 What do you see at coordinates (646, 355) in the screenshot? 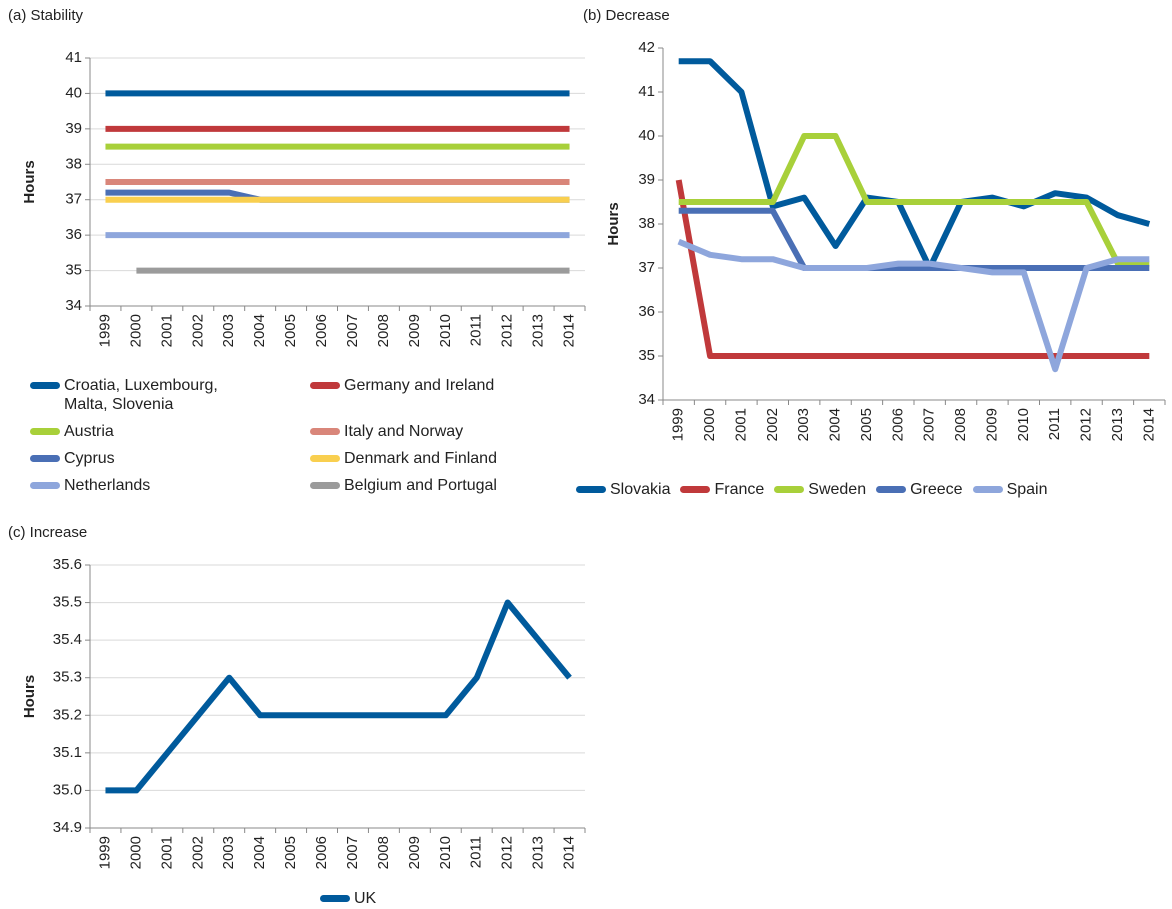
I see `y-tick-label: 35` at bounding box center [646, 355].